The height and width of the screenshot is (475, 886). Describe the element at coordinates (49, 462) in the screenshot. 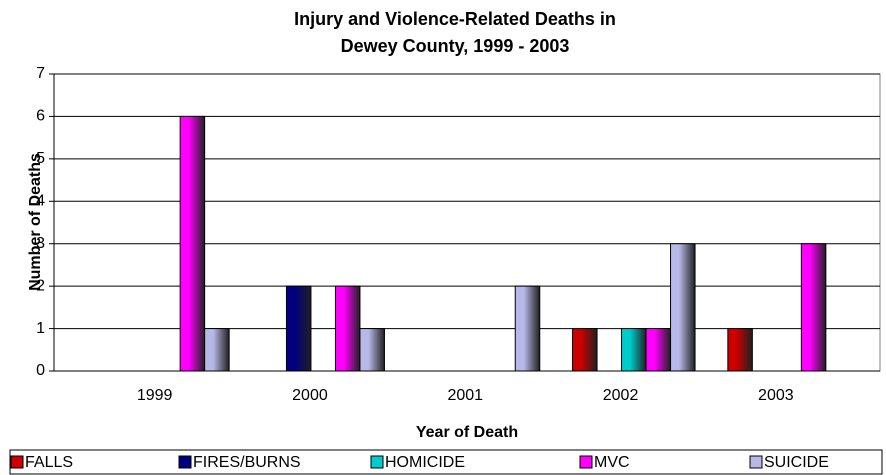

I see `legend-label: FALLS` at that location.